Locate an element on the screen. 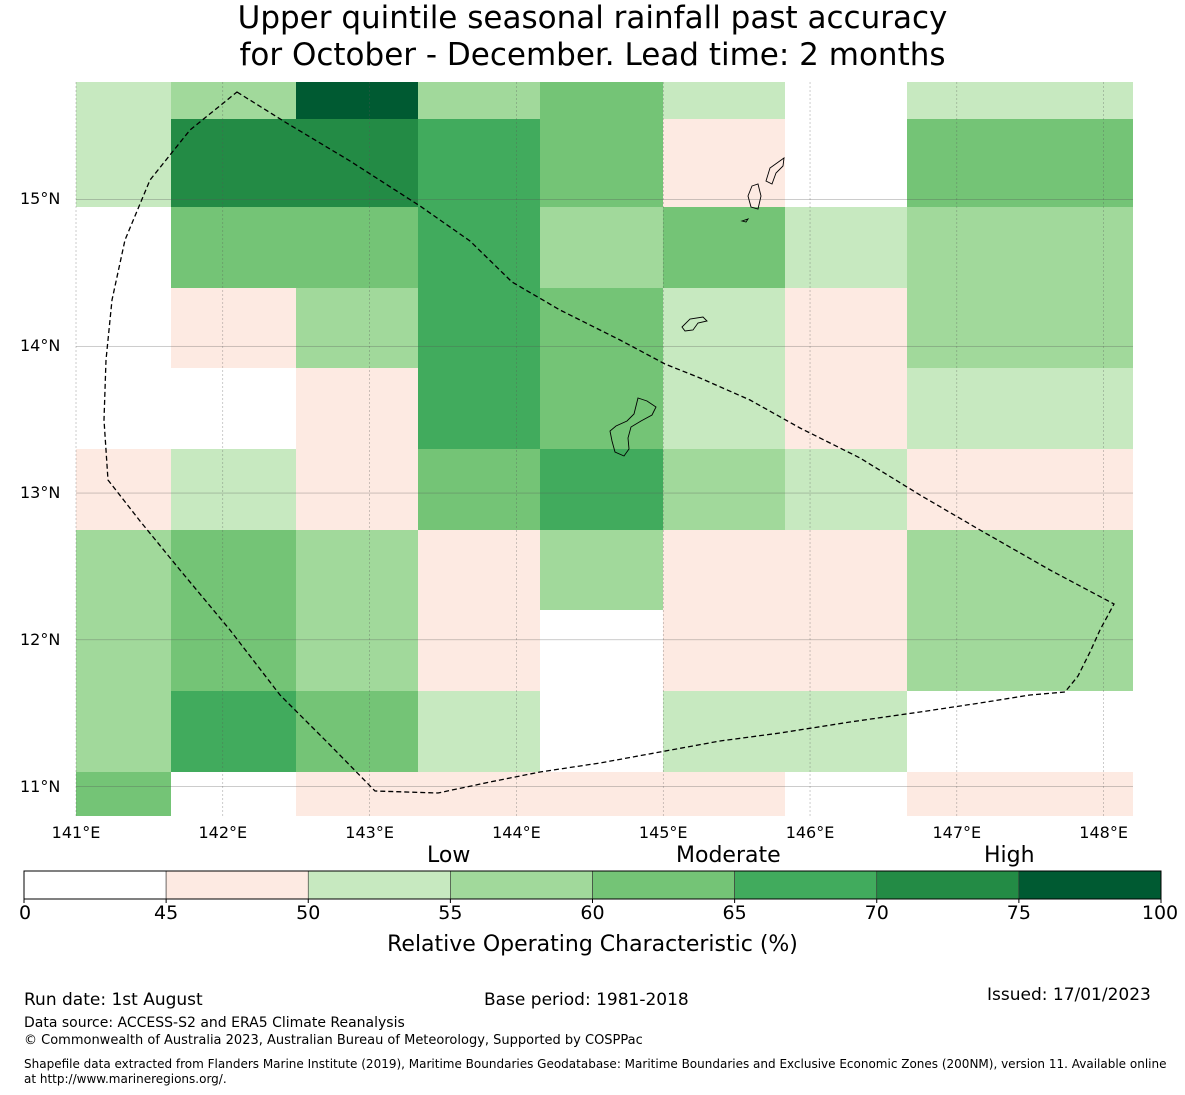  longitude-tick-label: 148°E is located at coordinates (1103, 832).